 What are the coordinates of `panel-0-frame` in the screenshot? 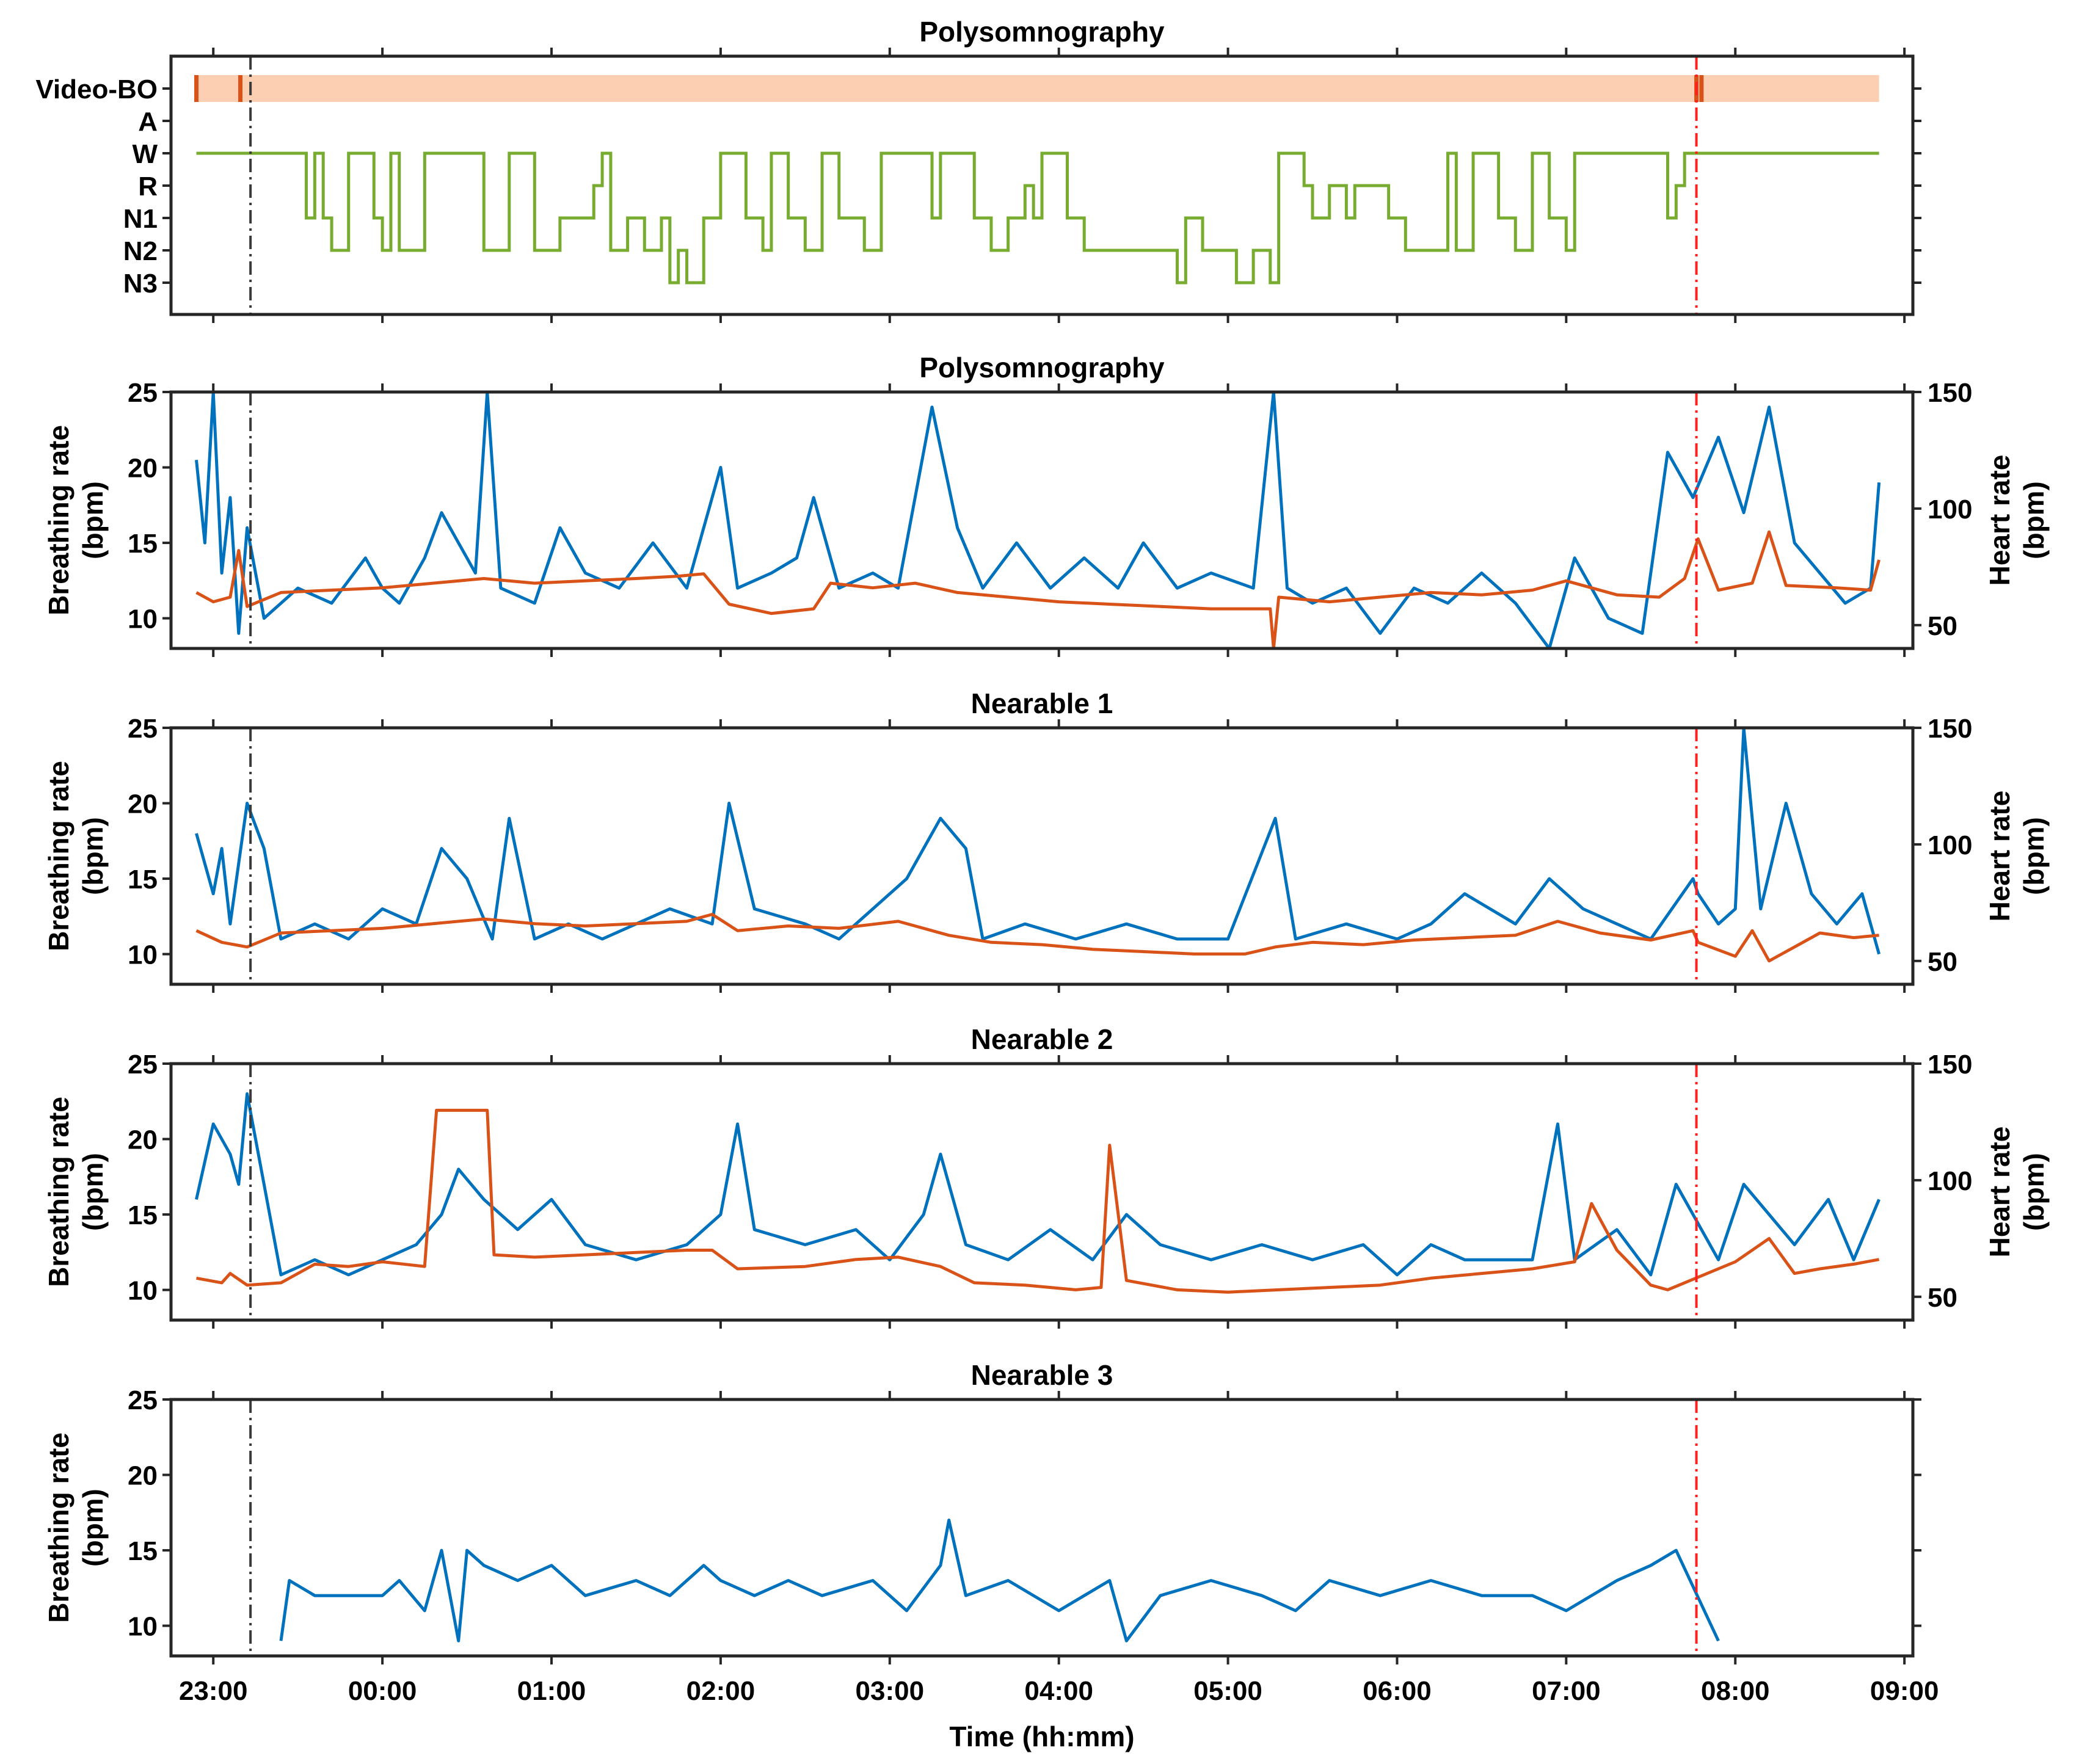 It's located at (1042, 520).